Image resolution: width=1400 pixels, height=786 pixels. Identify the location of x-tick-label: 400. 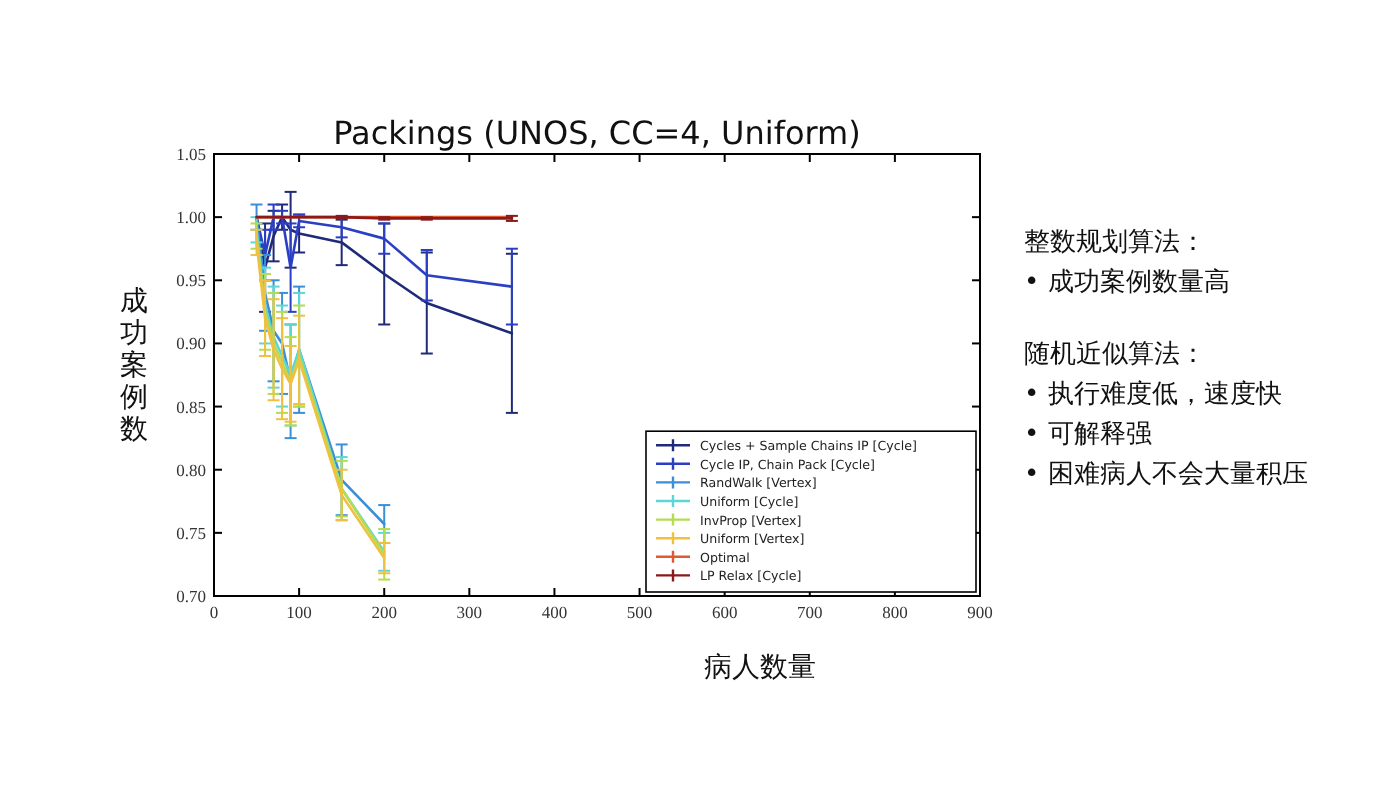
(554, 612).